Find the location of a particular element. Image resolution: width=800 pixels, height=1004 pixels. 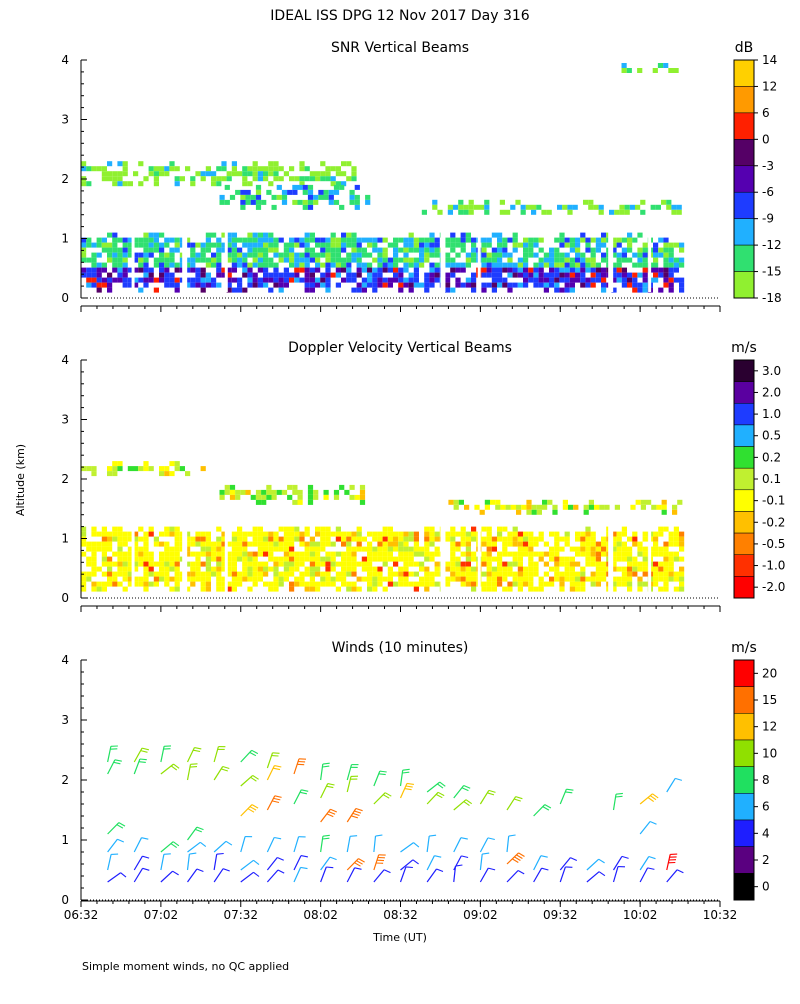

colorbar-label: 0.1 is located at coordinates (771, 479).